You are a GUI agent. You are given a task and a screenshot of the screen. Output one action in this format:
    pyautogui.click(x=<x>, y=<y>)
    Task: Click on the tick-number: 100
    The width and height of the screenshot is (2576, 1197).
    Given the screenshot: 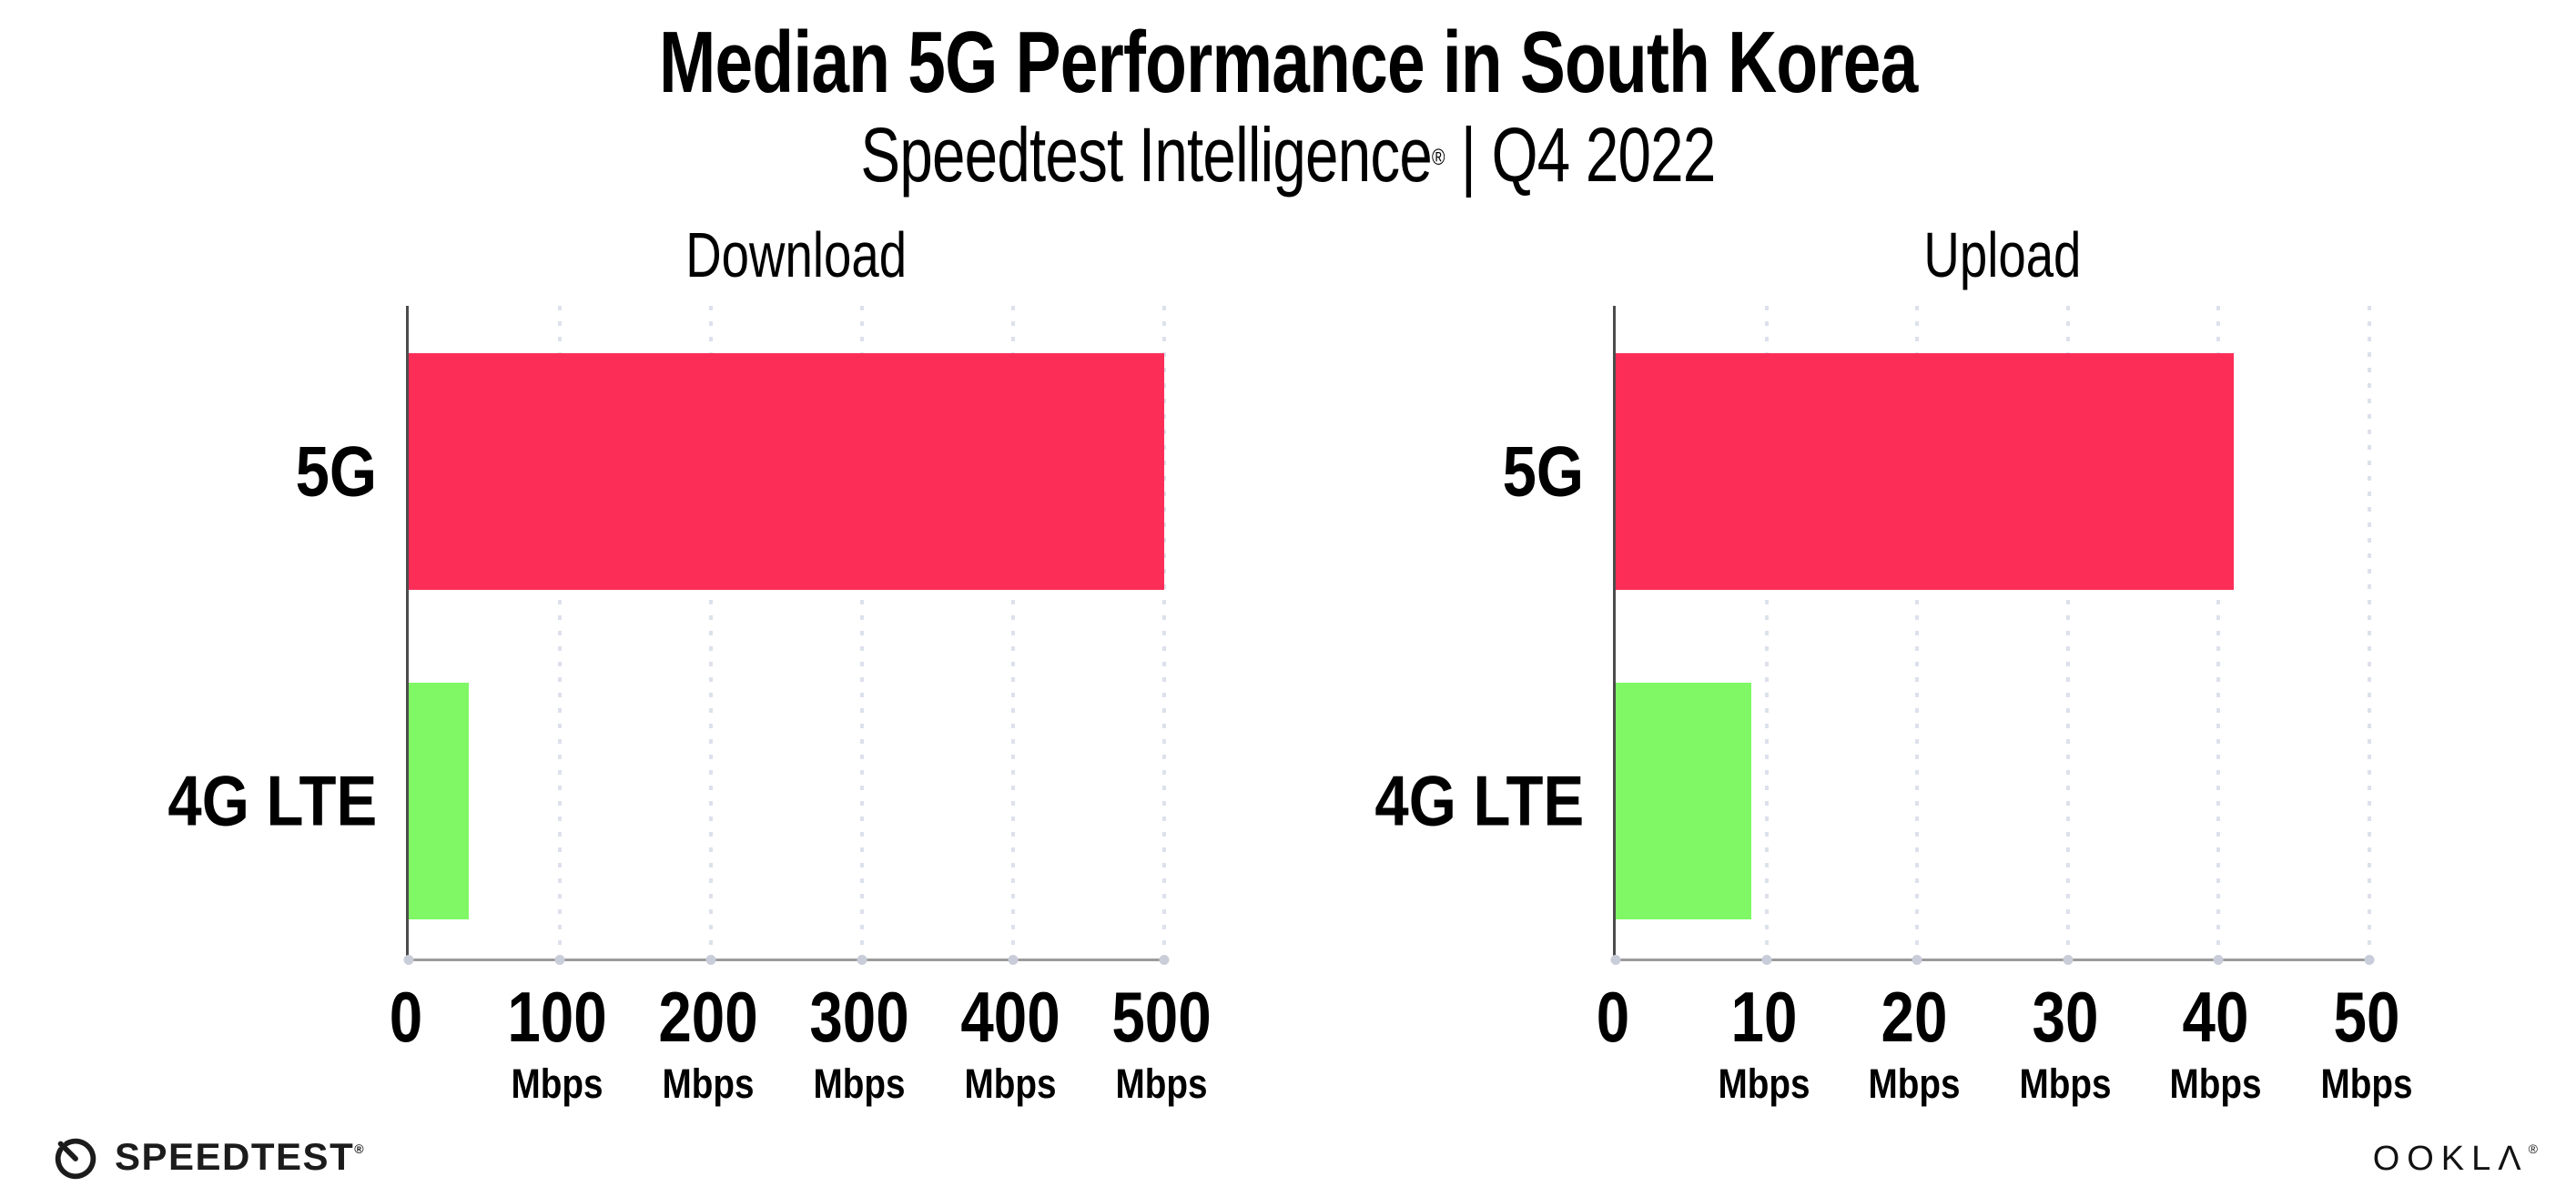 What is the action you would take?
    pyautogui.click(x=557, y=1017)
    